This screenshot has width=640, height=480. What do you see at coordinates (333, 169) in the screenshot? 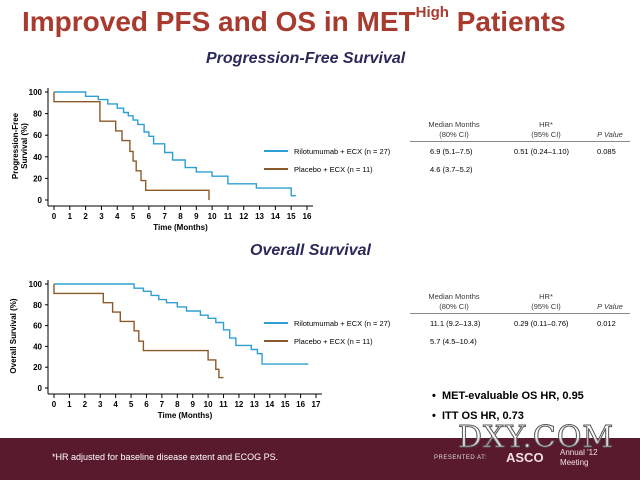
I see `pfs-legend-placebo: Placebo + ECX (n = 11)` at bounding box center [333, 169].